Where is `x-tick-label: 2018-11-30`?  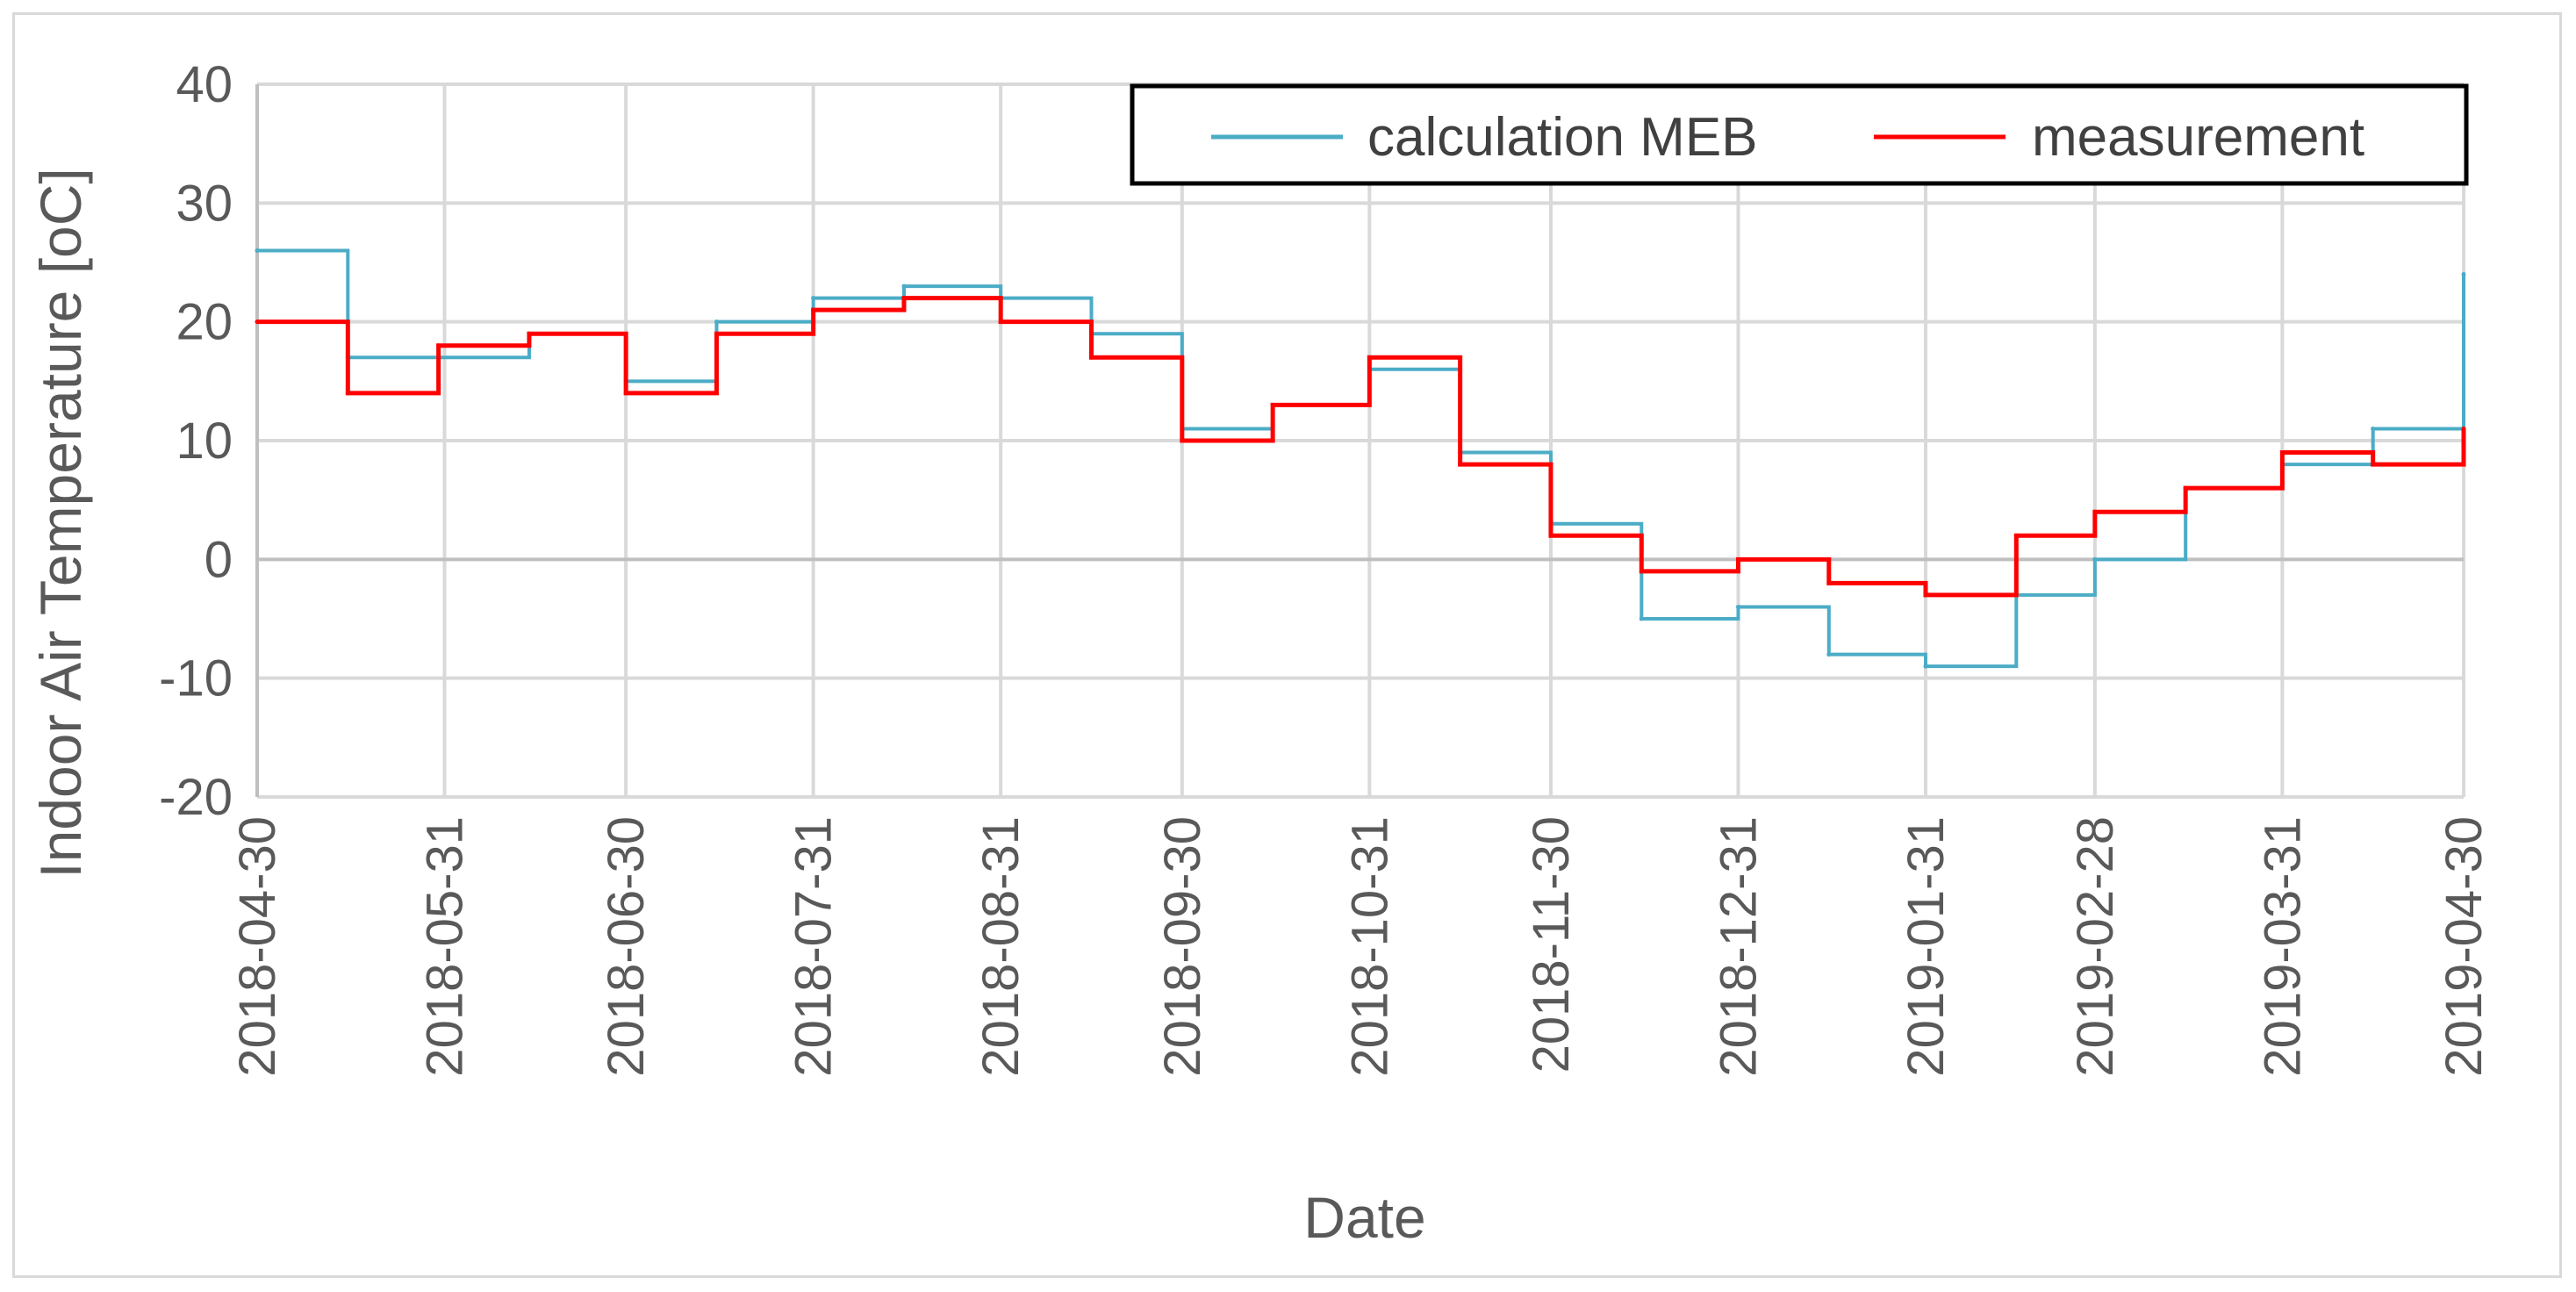
x-tick-label: 2018-11-30 is located at coordinates (1551, 944).